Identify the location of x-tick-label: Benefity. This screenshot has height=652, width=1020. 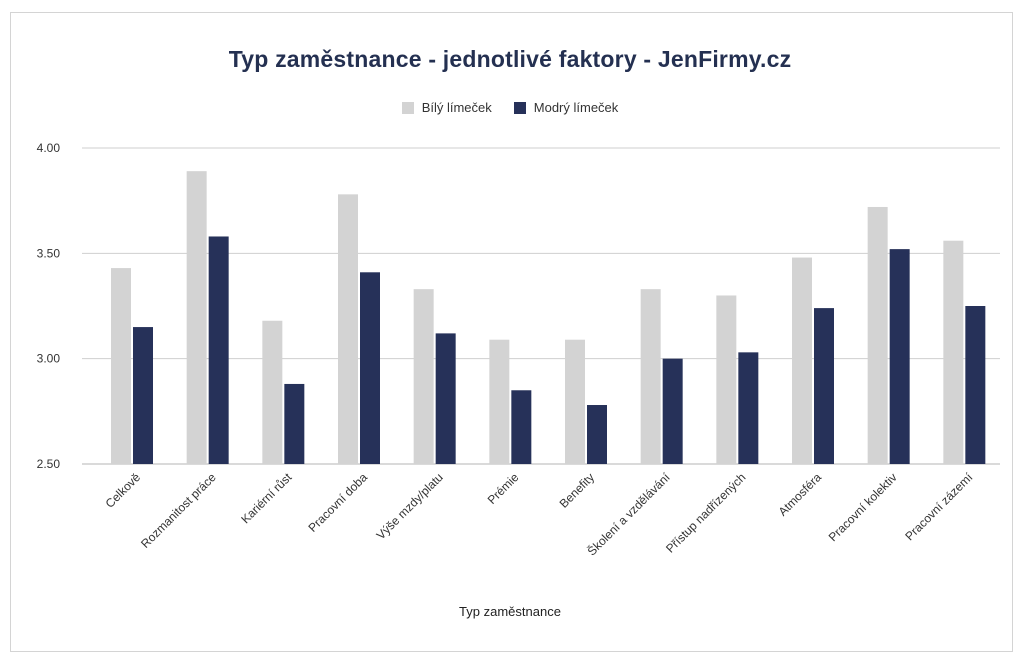
(577, 490).